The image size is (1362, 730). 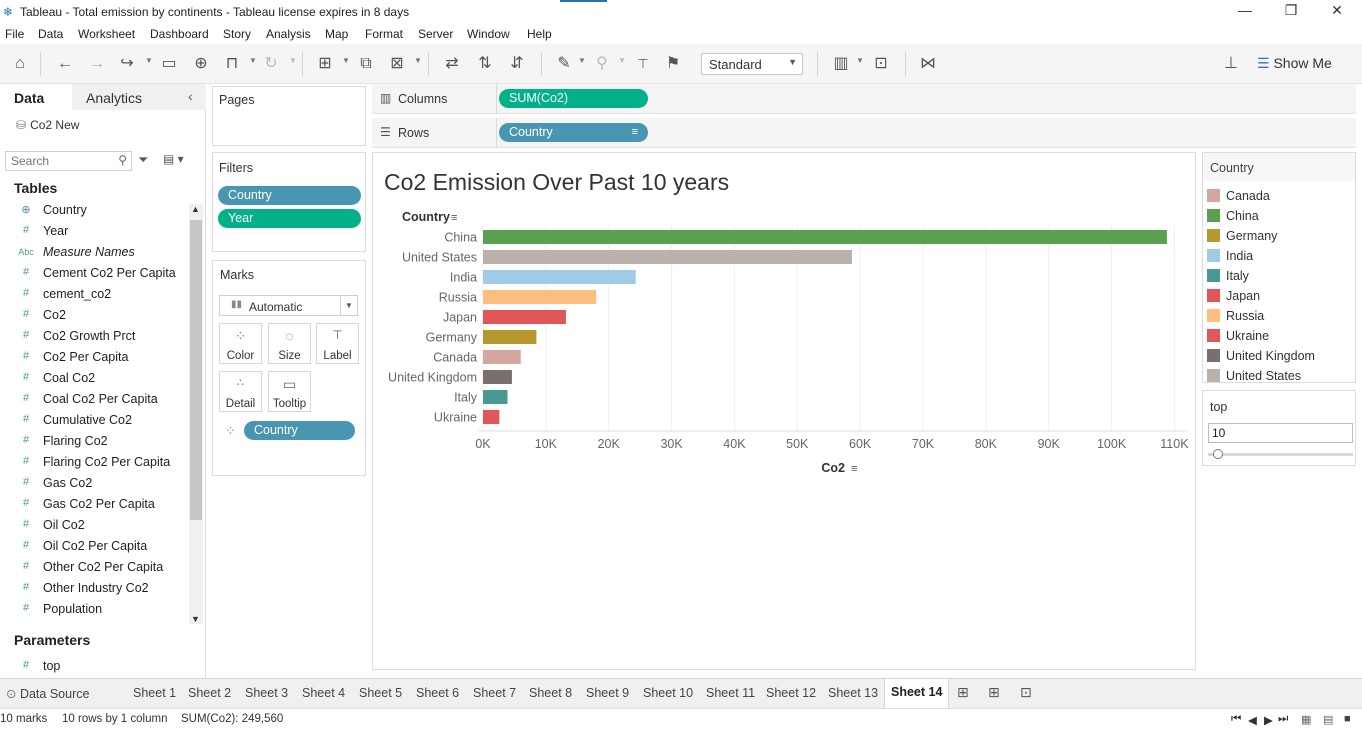 I want to click on color-pill-country: Country, so click(x=299, y=430).